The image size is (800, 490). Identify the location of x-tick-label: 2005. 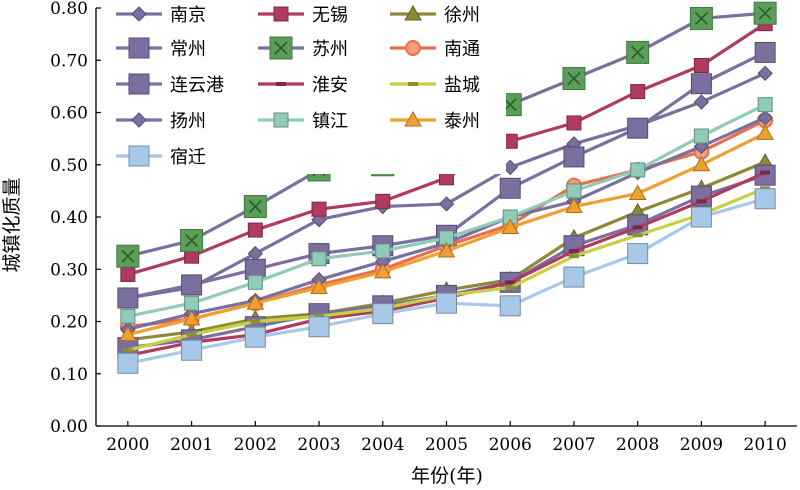
(446, 445).